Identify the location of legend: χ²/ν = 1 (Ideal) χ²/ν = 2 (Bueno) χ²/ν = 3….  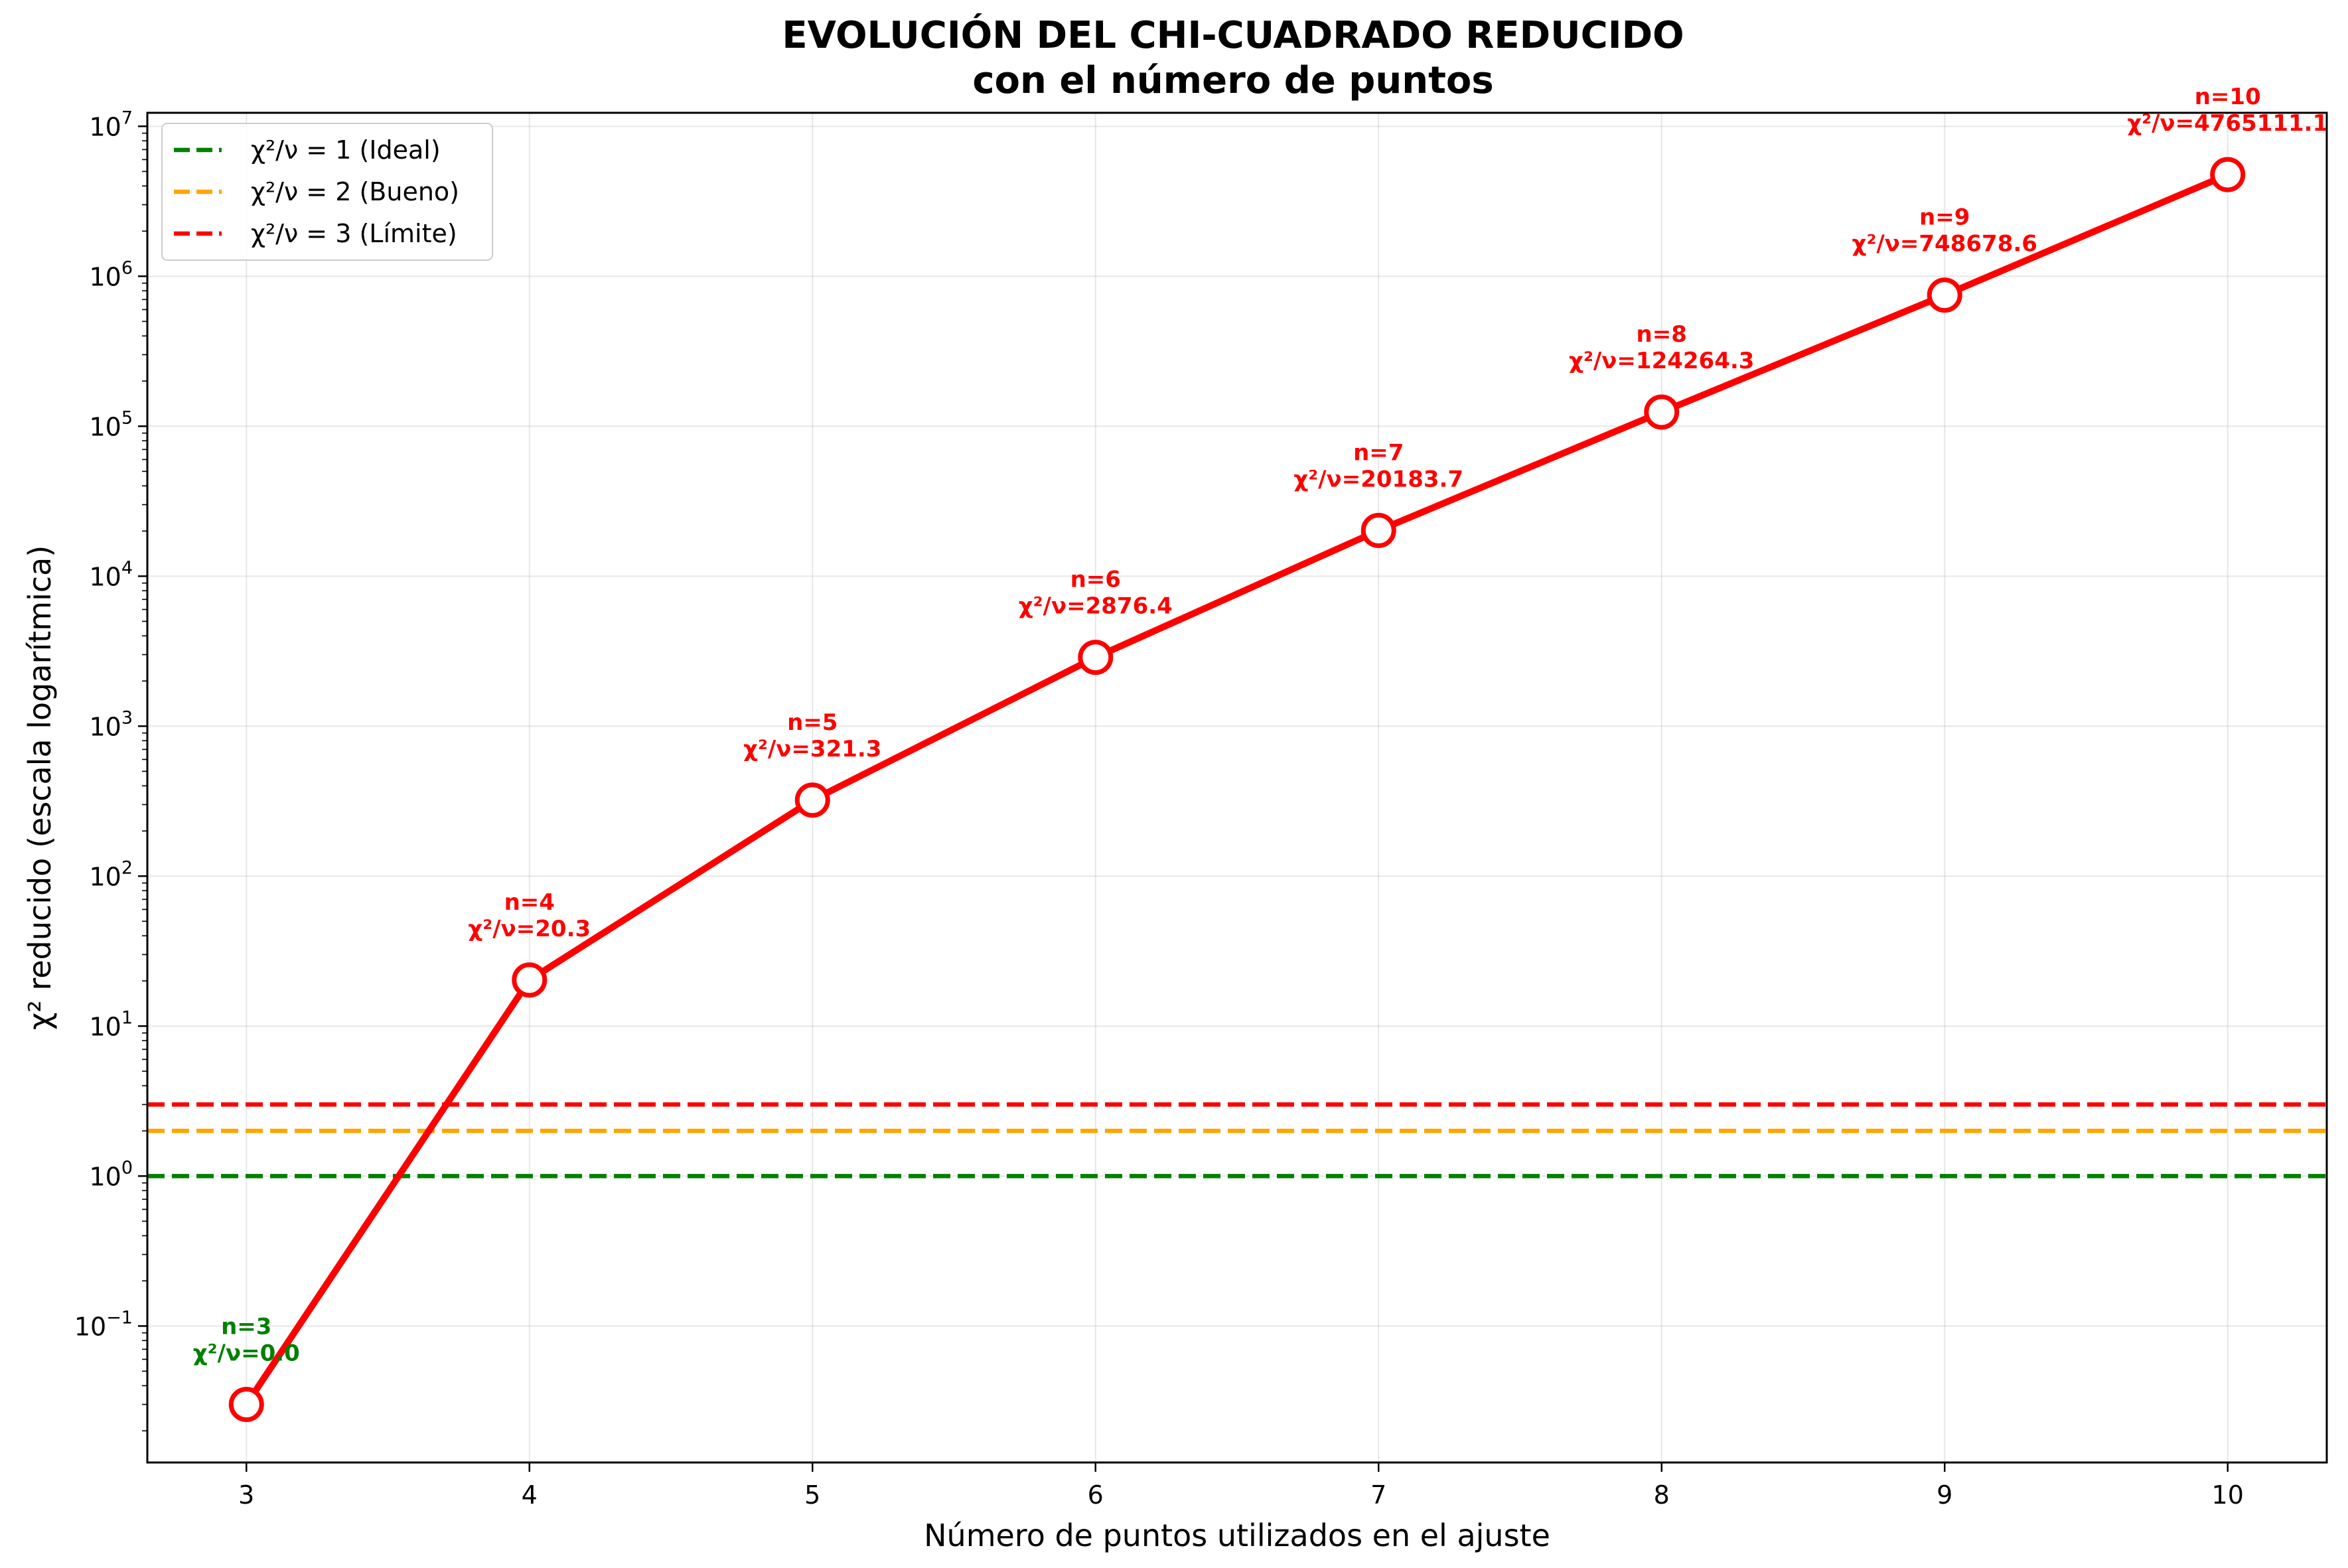
(327, 192).